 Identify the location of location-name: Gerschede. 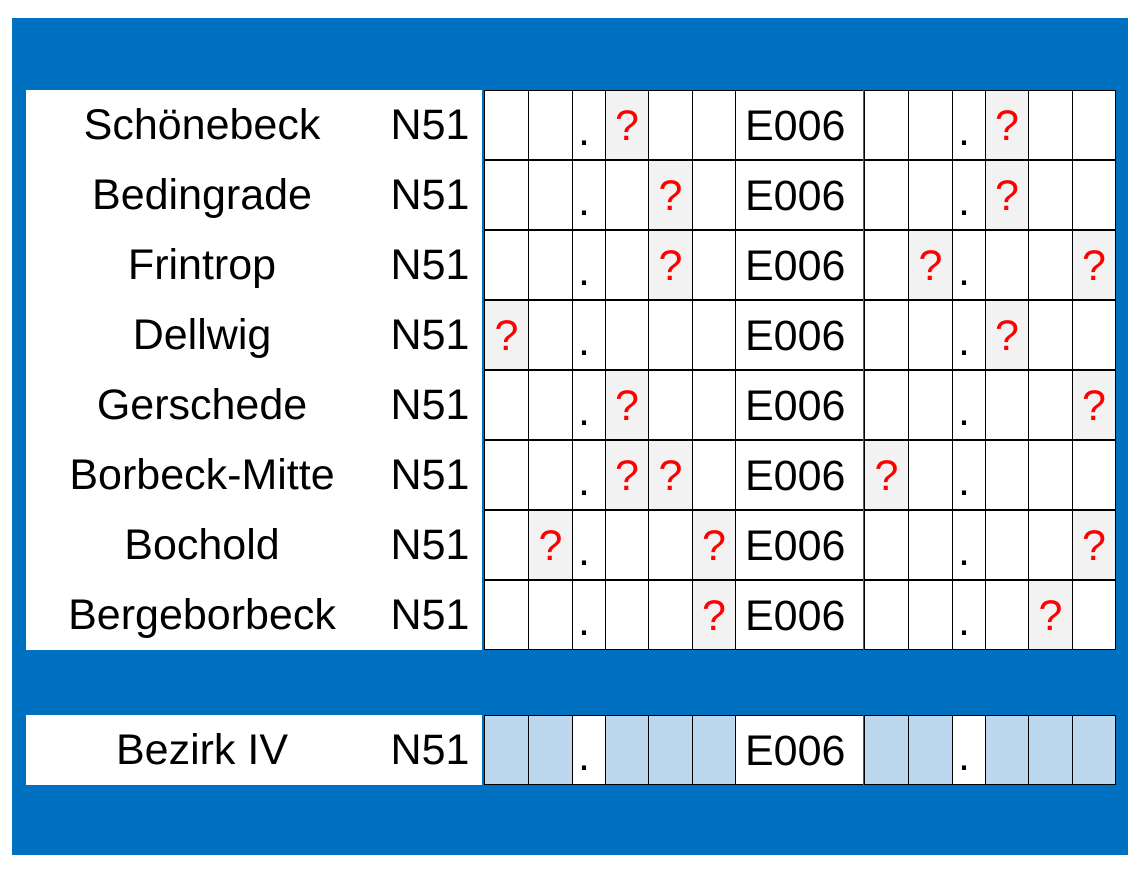
(202, 405).